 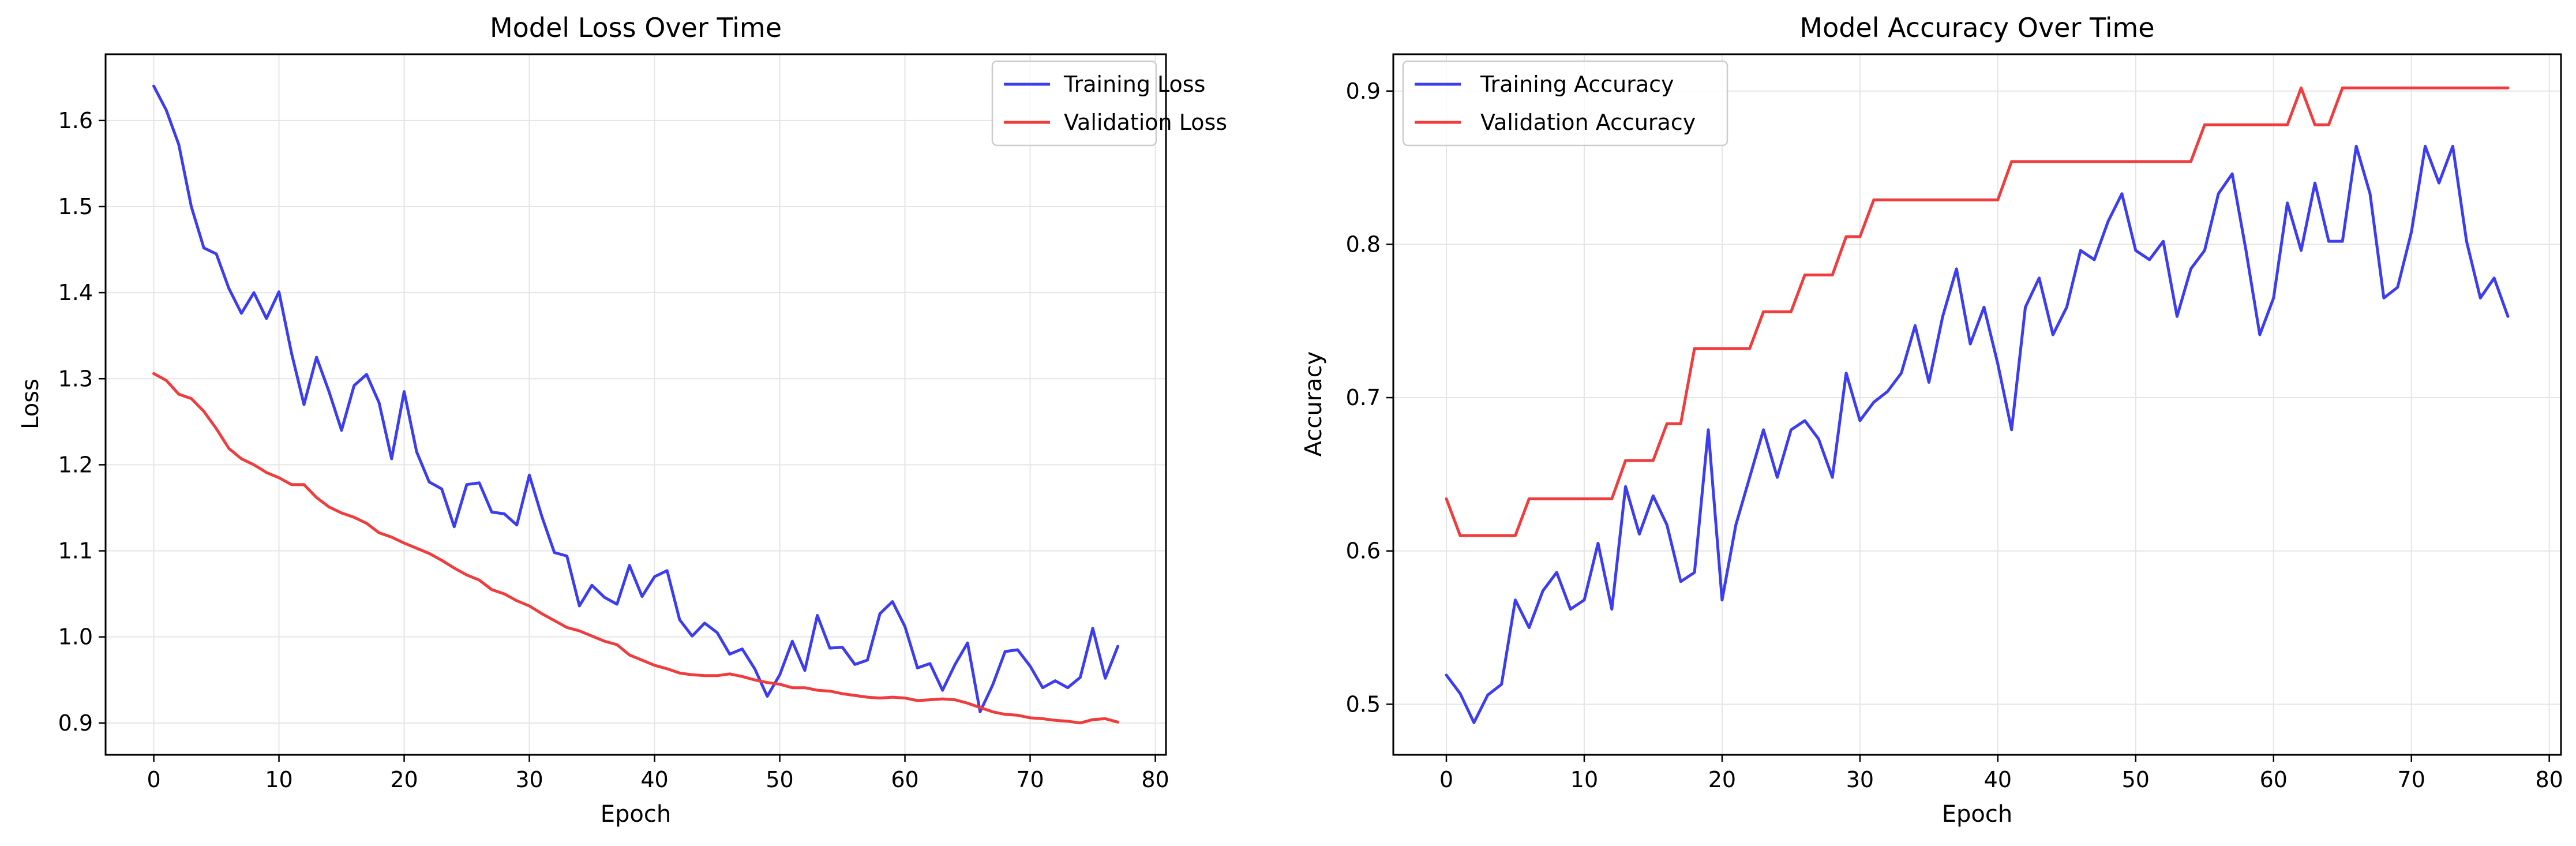 What do you see at coordinates (636, 814) in the screenshot?
I see `loss-x-axis-label: Epoch` at bounding box center [636, 814].